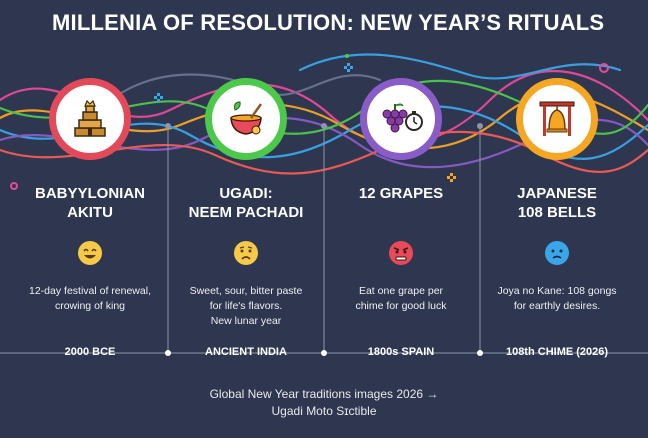 This screenshot has height=438, width=648. Describe the element at coordinates (401, 193) in the screenshot. I see `ritual-heading: 12 GRAPES` at that location.